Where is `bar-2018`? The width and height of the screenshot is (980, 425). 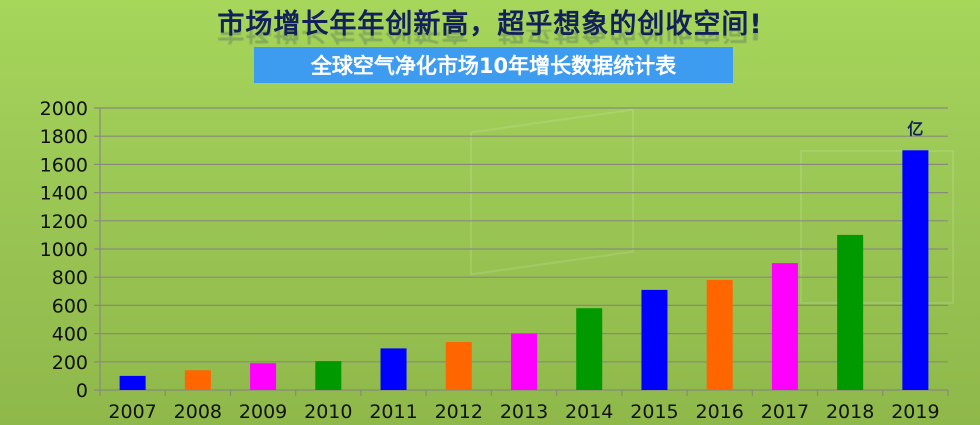 bar-2018 is located at coordinates (850, 312).